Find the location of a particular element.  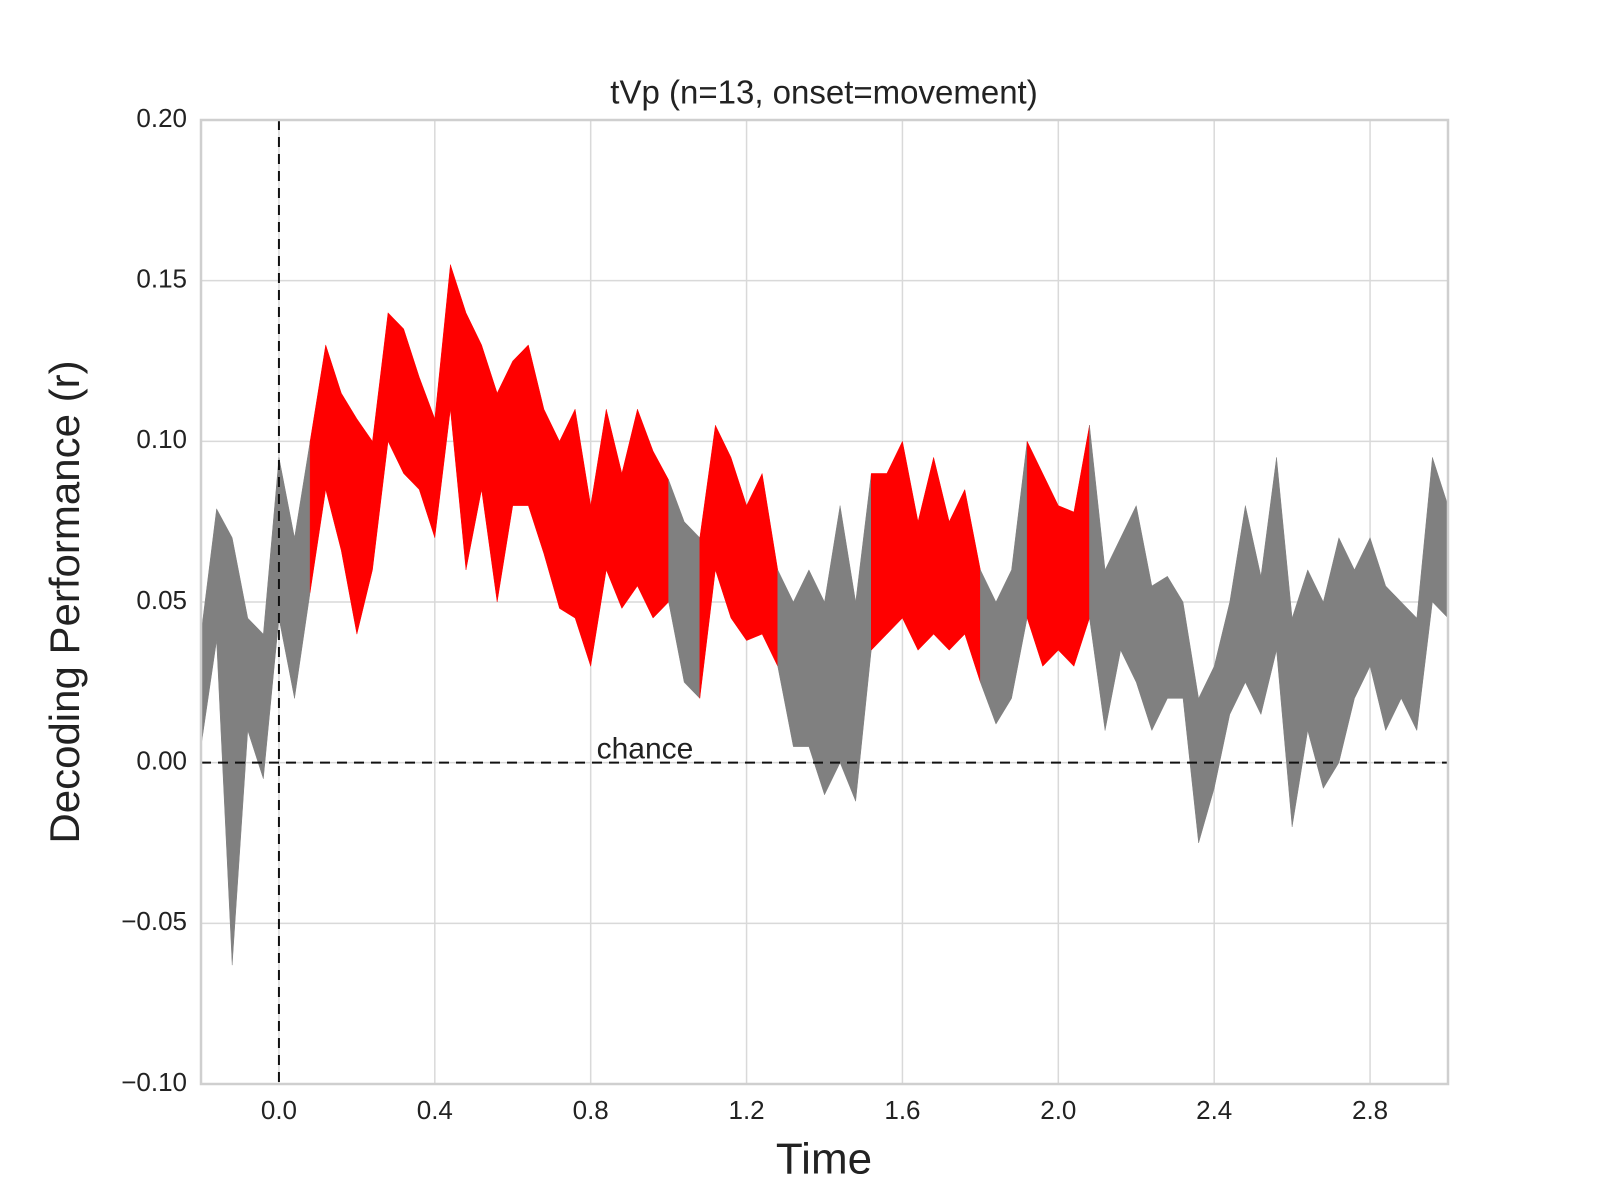

x-tick-label: 2.8 is located at coordinates (1370, 1110).